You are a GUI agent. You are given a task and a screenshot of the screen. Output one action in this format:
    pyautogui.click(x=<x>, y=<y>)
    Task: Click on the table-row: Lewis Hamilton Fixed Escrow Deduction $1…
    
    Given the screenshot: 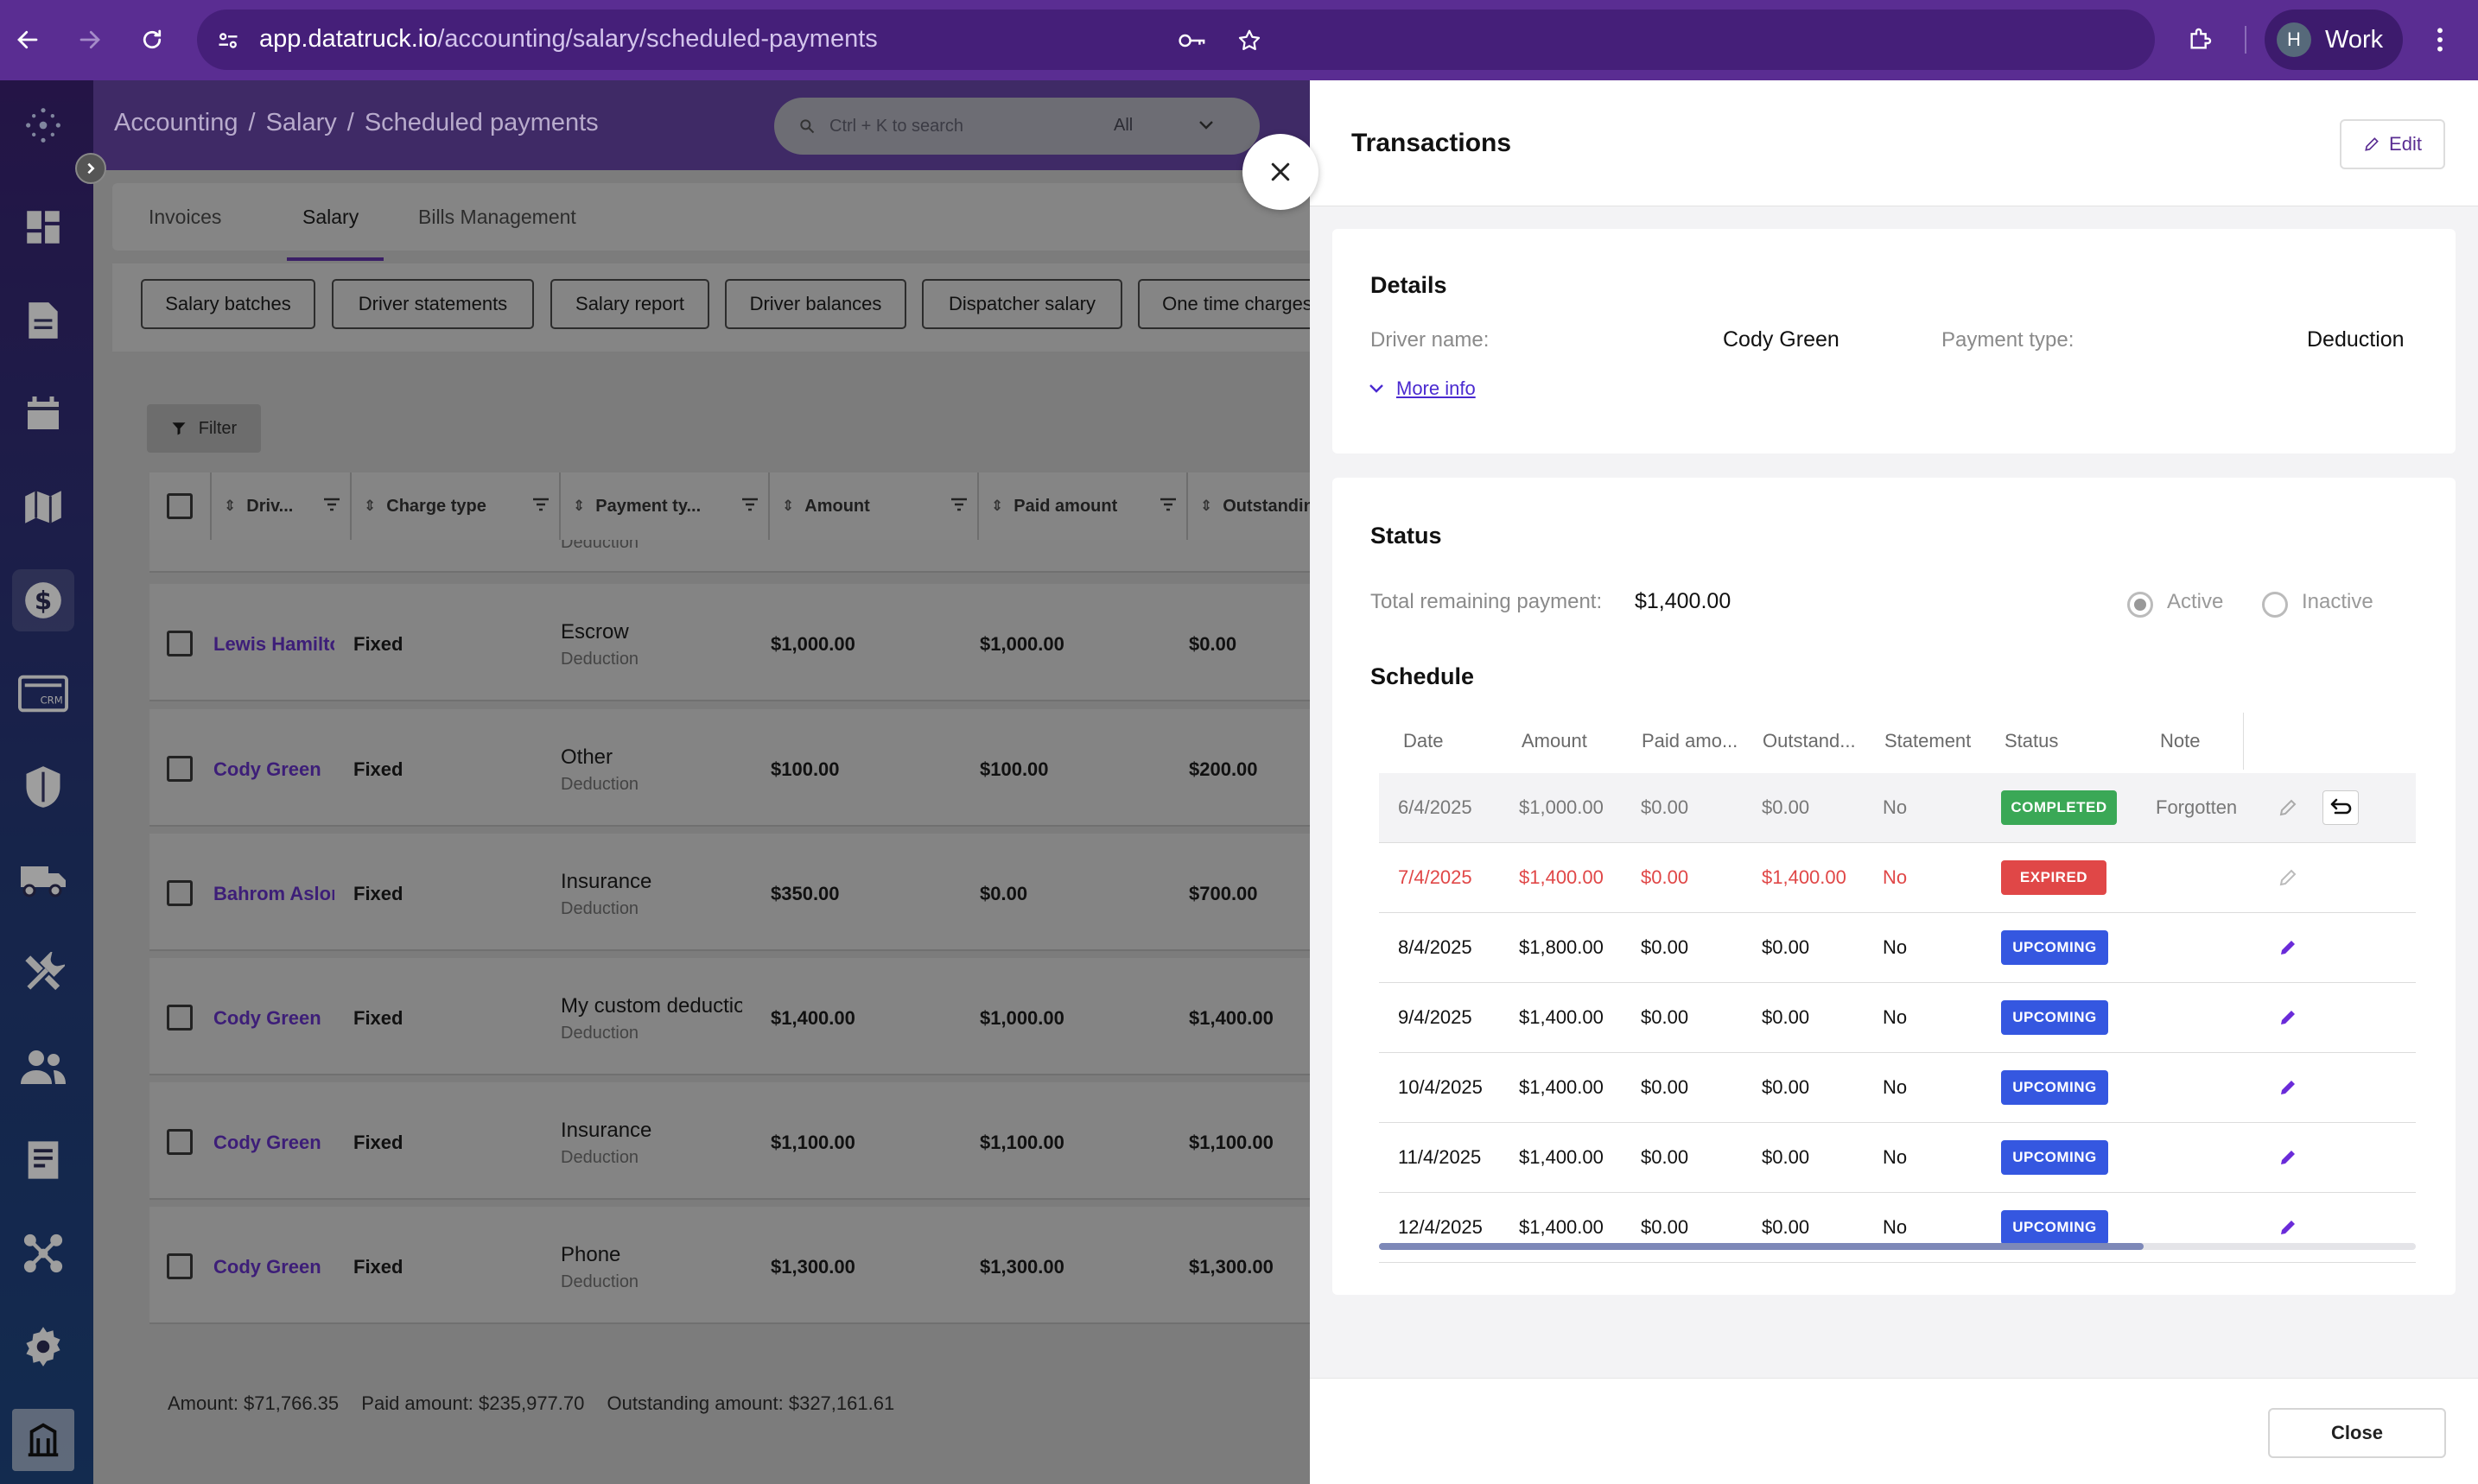 What is the action you would take?
    pyautogui.click(x=746, y=642)
    